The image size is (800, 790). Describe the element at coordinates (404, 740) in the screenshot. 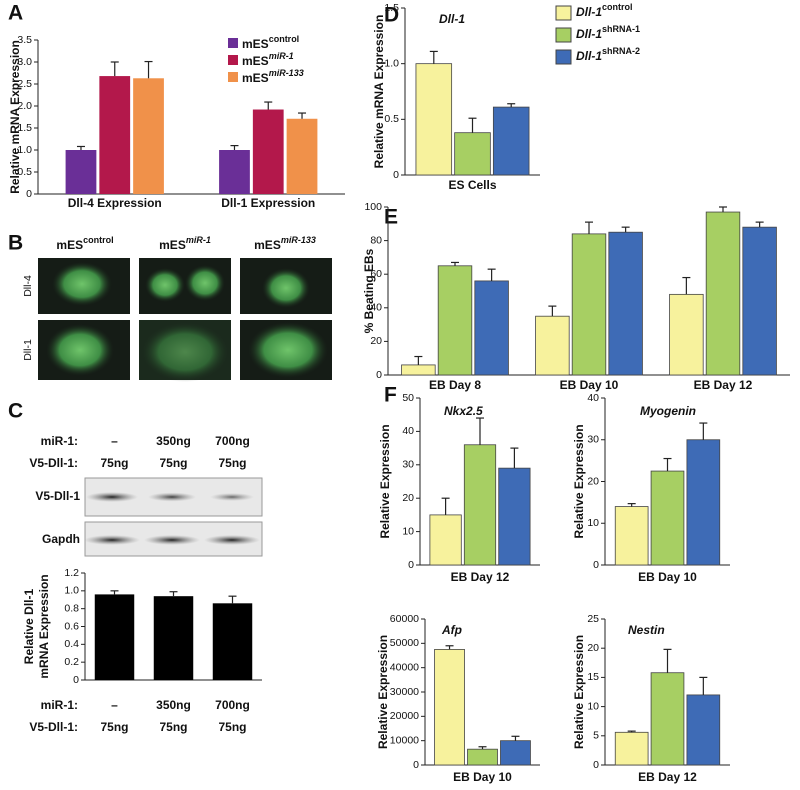

I see `y-tick-label: 10000` at that location.